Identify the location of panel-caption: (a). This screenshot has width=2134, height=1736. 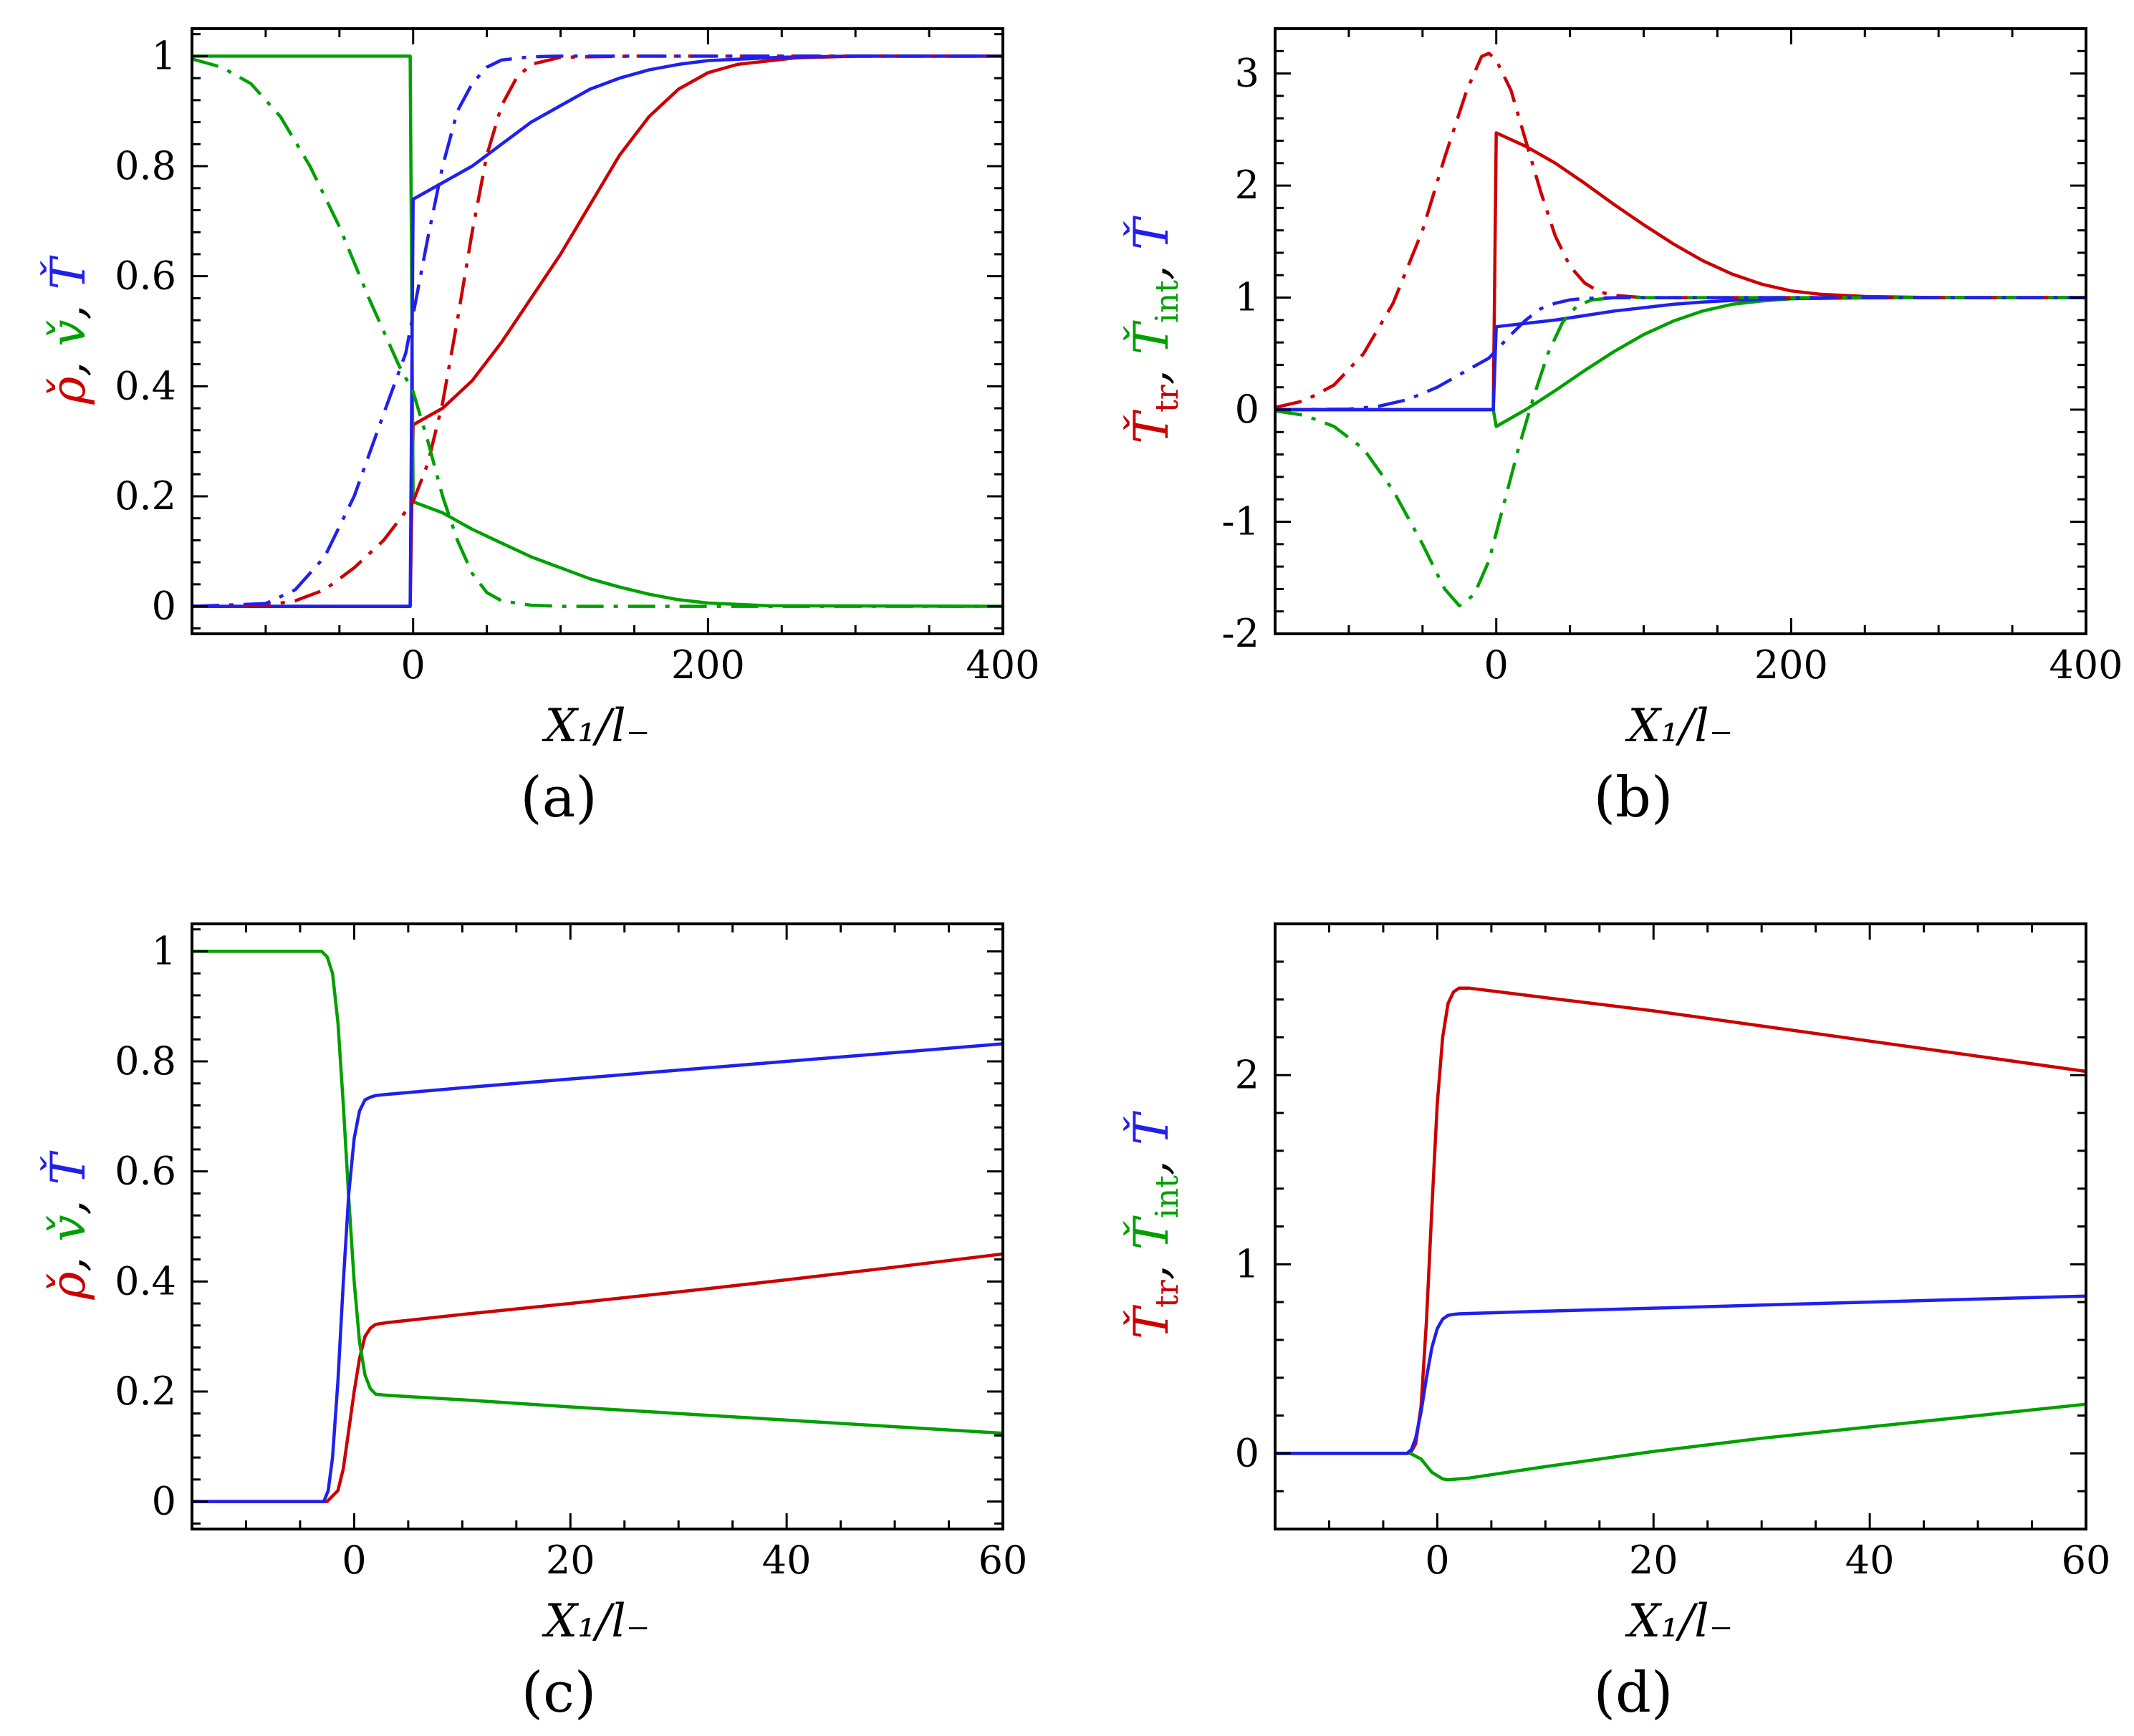
(558, 798).